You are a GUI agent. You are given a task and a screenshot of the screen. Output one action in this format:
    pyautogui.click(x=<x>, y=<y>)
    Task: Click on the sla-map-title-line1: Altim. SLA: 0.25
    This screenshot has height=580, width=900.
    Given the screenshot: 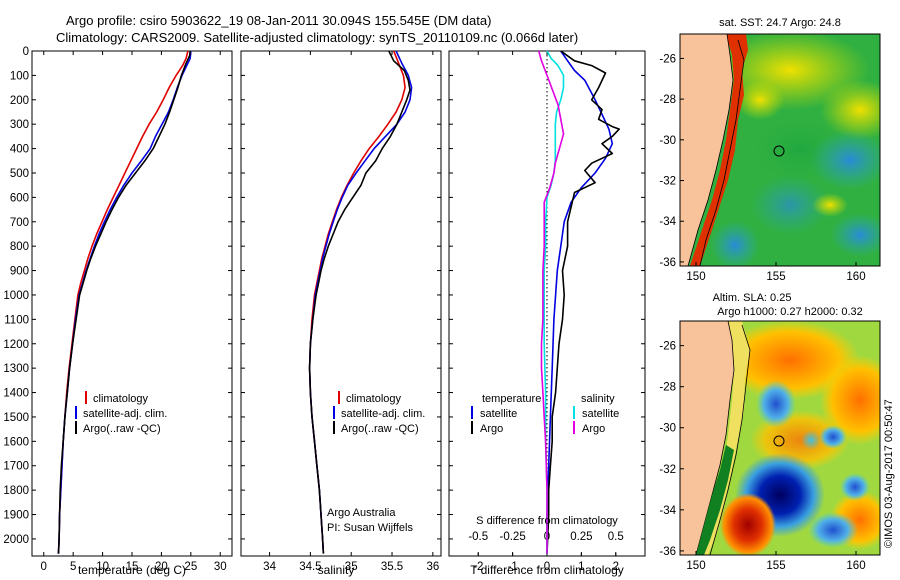 What is the action you would take?
    pyautogui.click(x=752, y=298)
    